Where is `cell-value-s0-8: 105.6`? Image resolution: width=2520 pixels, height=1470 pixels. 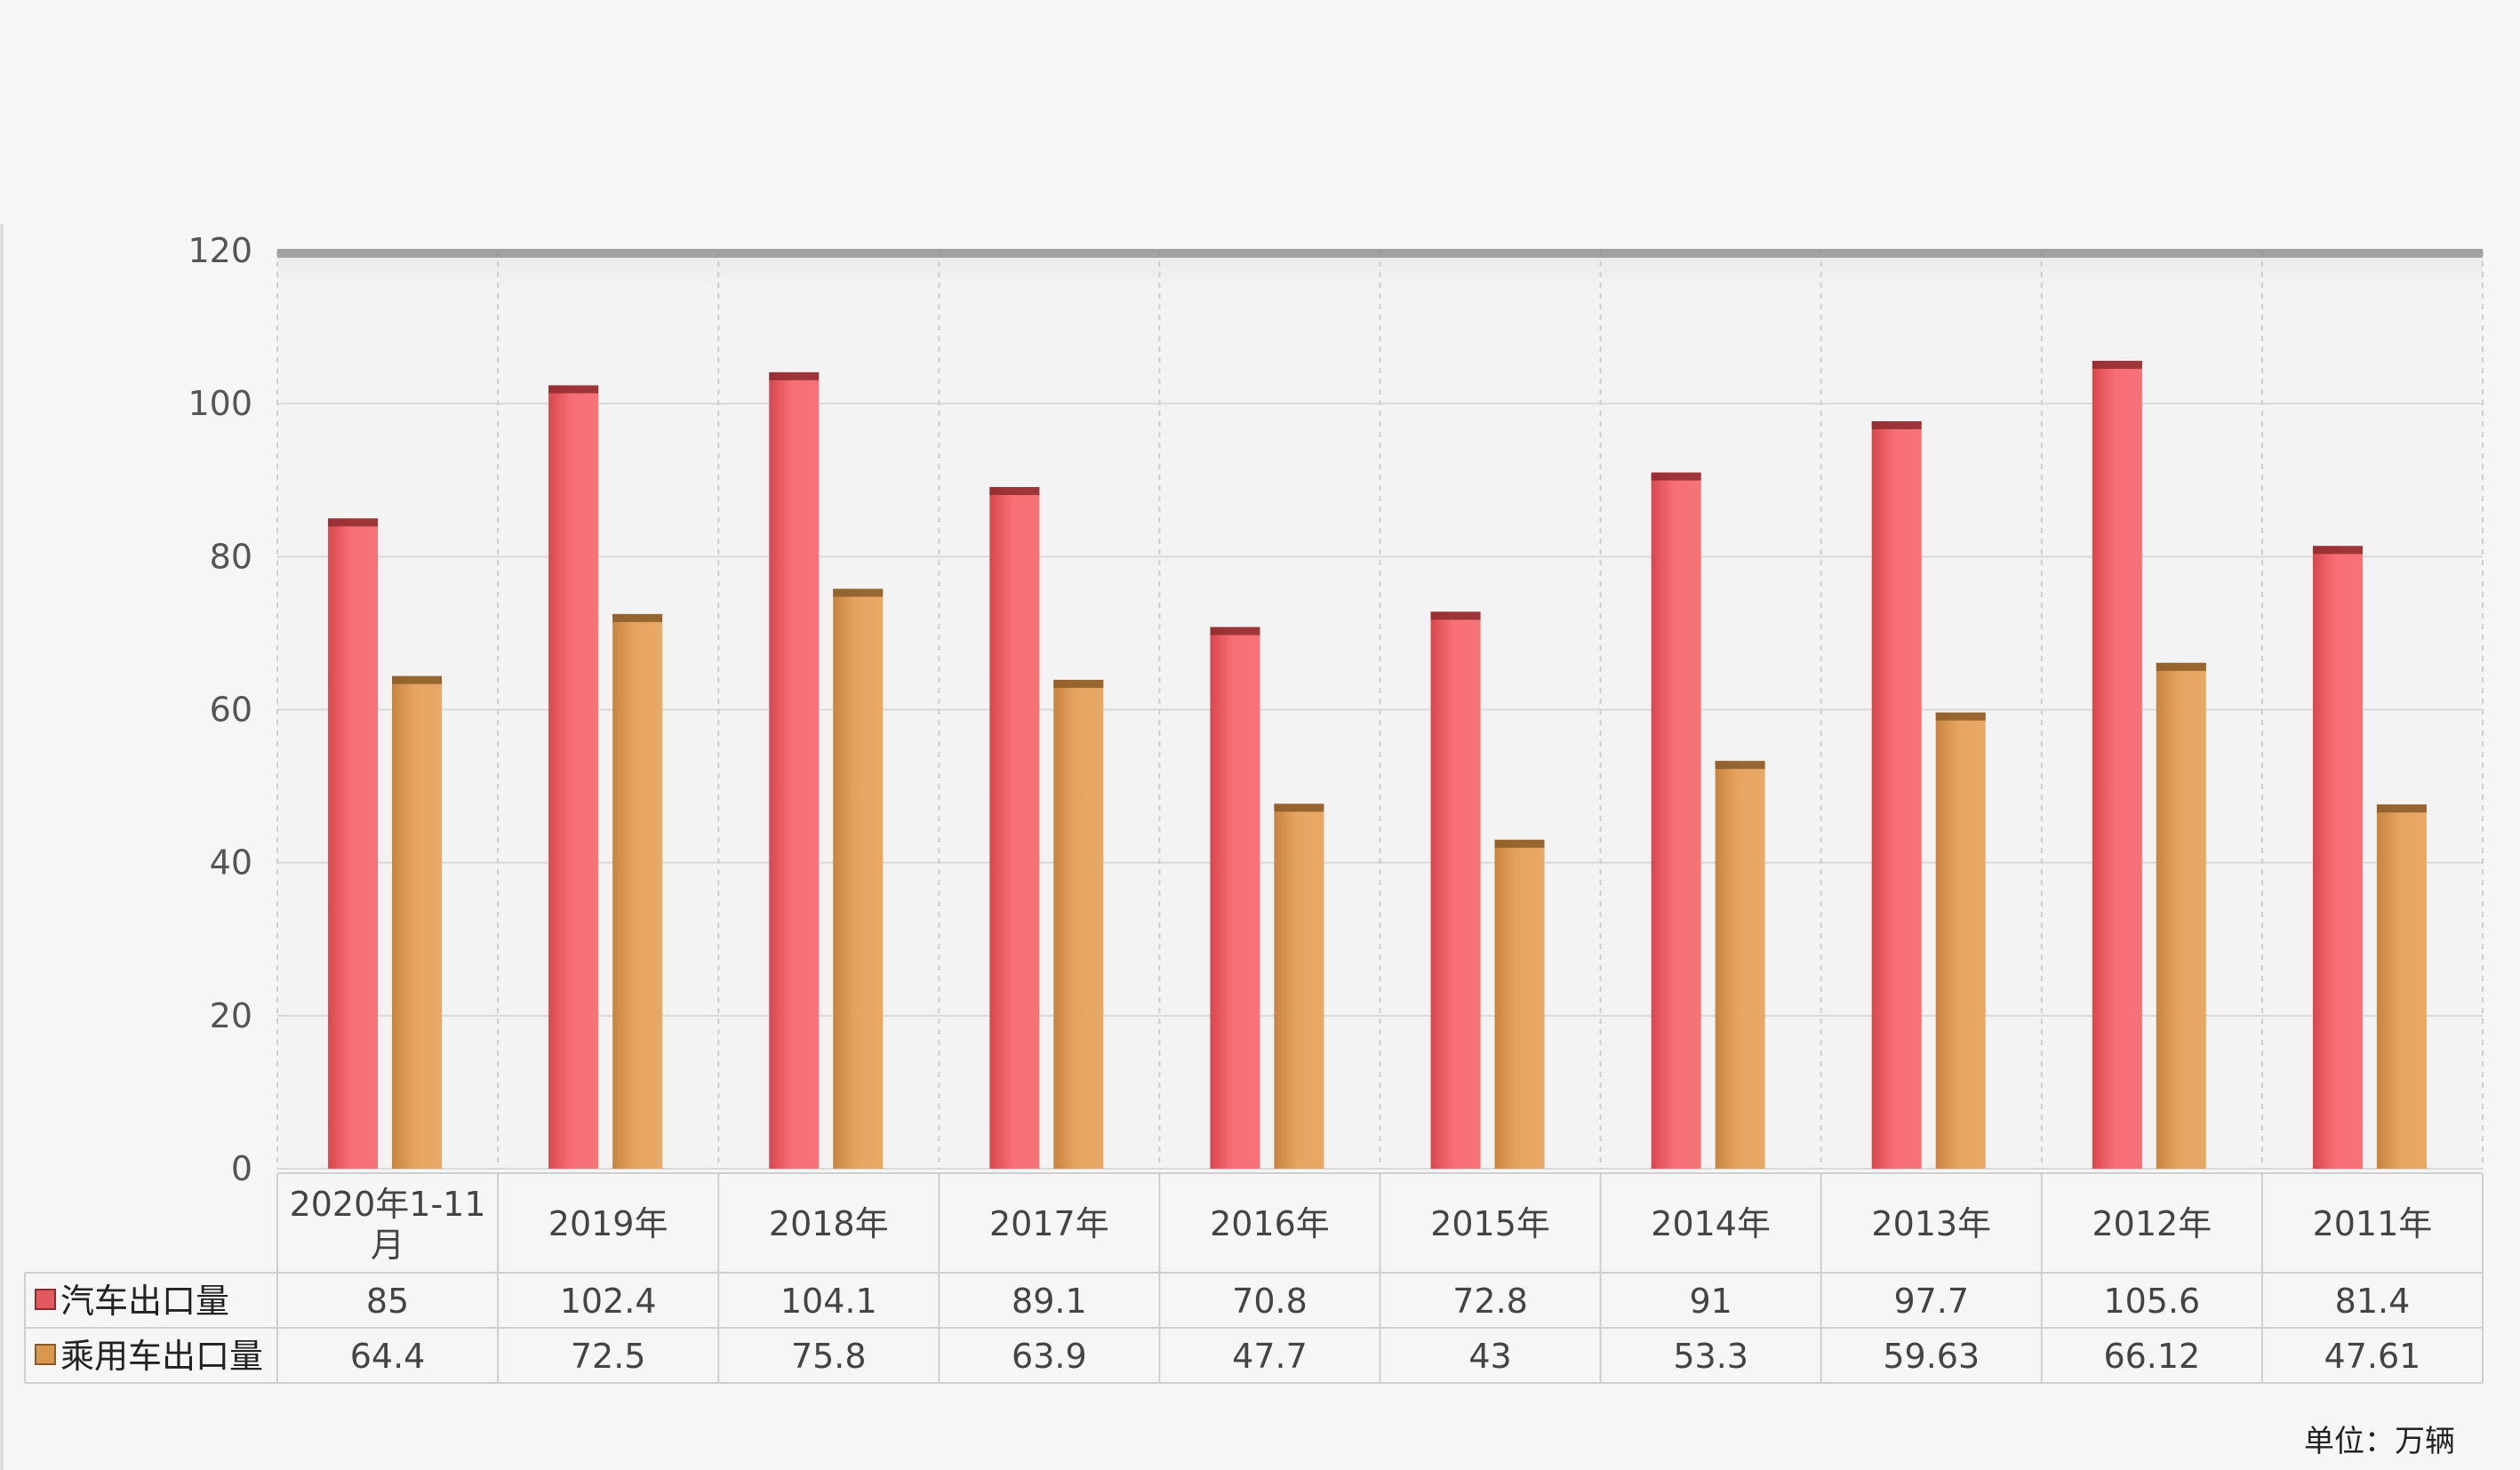 cell-value-s0-8: 105.6 is located at coordinates (2151, 1302).